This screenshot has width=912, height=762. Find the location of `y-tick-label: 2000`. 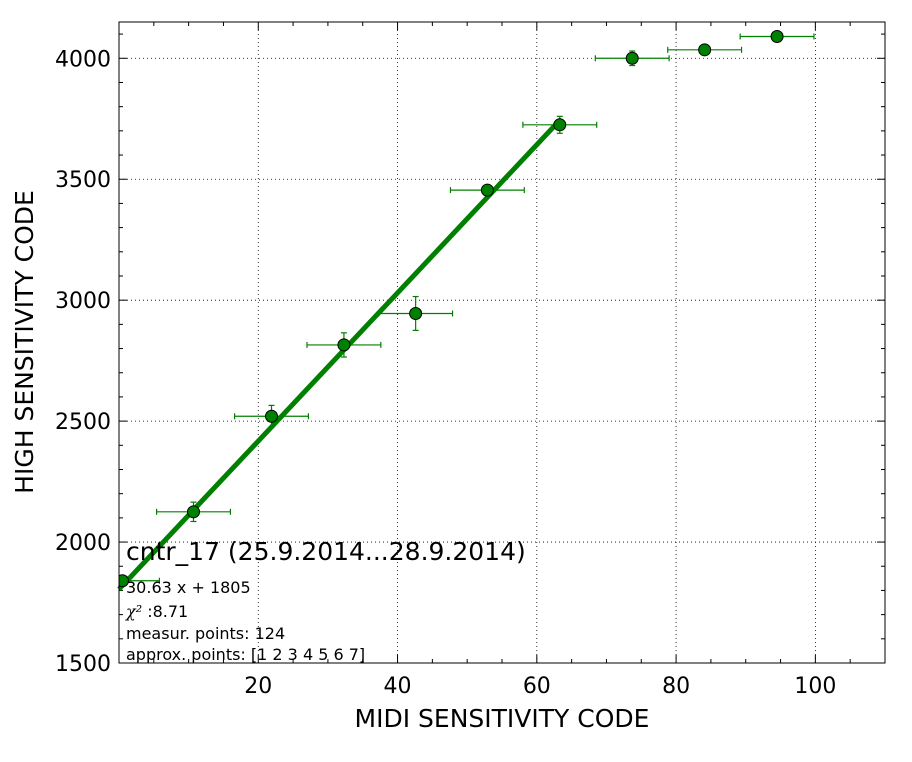

y-tick-label: 2000 is located at coordinates (83, 543).